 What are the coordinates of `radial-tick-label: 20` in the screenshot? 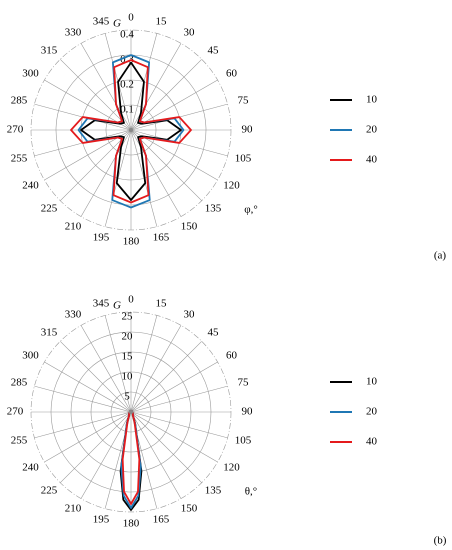 It's located at (128, 337).